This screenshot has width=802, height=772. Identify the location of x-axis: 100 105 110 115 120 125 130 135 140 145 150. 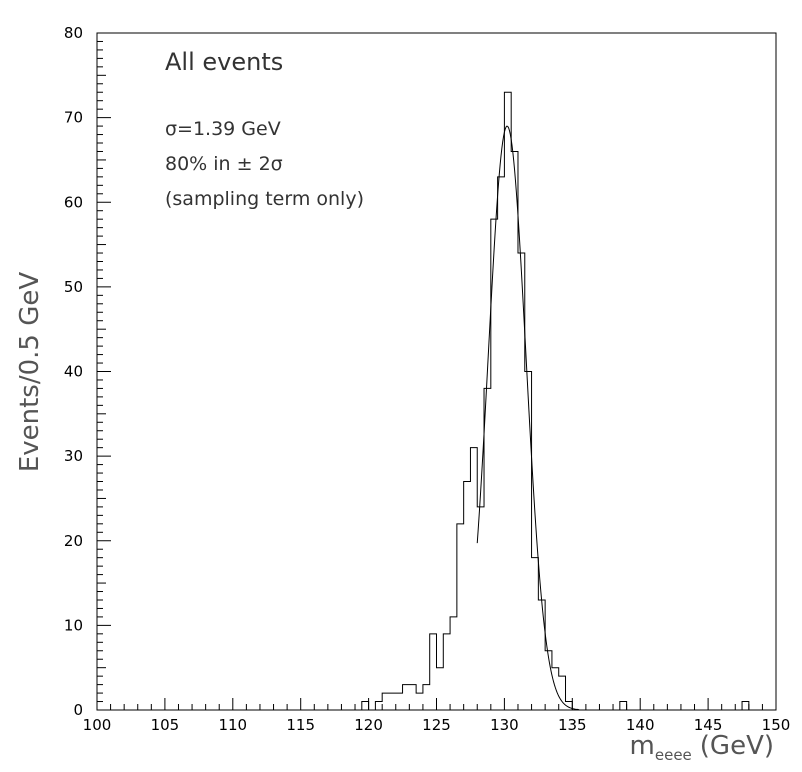
(437, 716).